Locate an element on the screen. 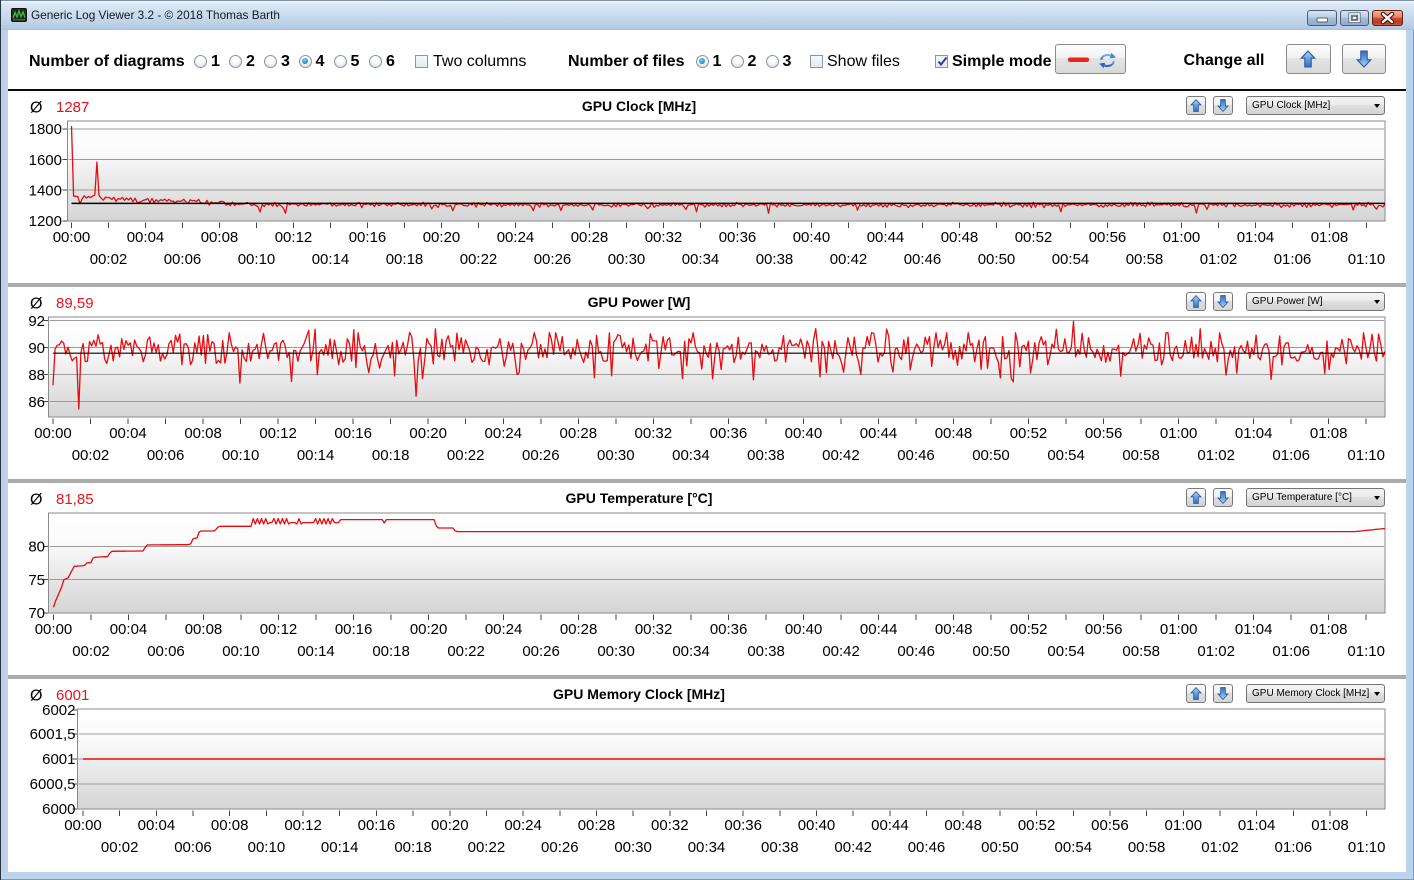  svg-text: 00:56 is located at coordinates (1104, 433).